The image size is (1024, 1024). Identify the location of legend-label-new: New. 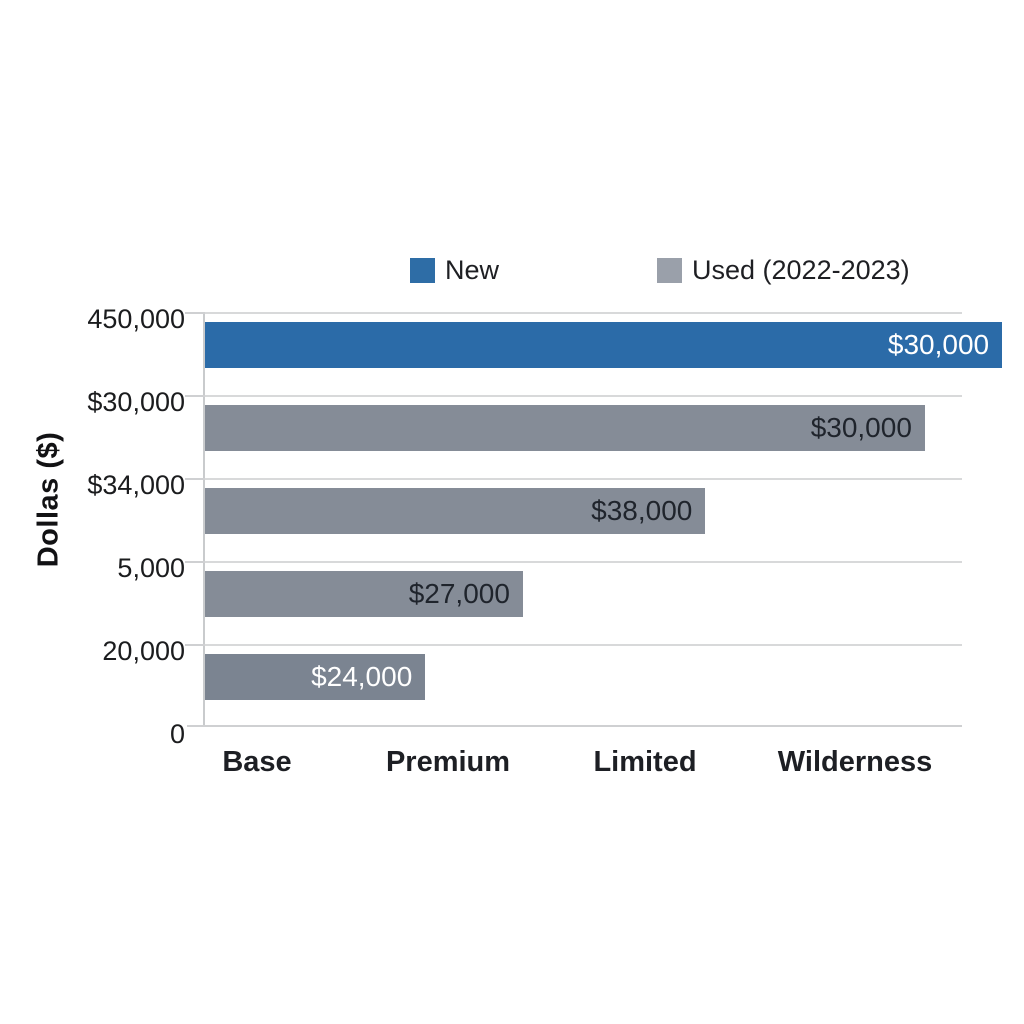
(472, 270).